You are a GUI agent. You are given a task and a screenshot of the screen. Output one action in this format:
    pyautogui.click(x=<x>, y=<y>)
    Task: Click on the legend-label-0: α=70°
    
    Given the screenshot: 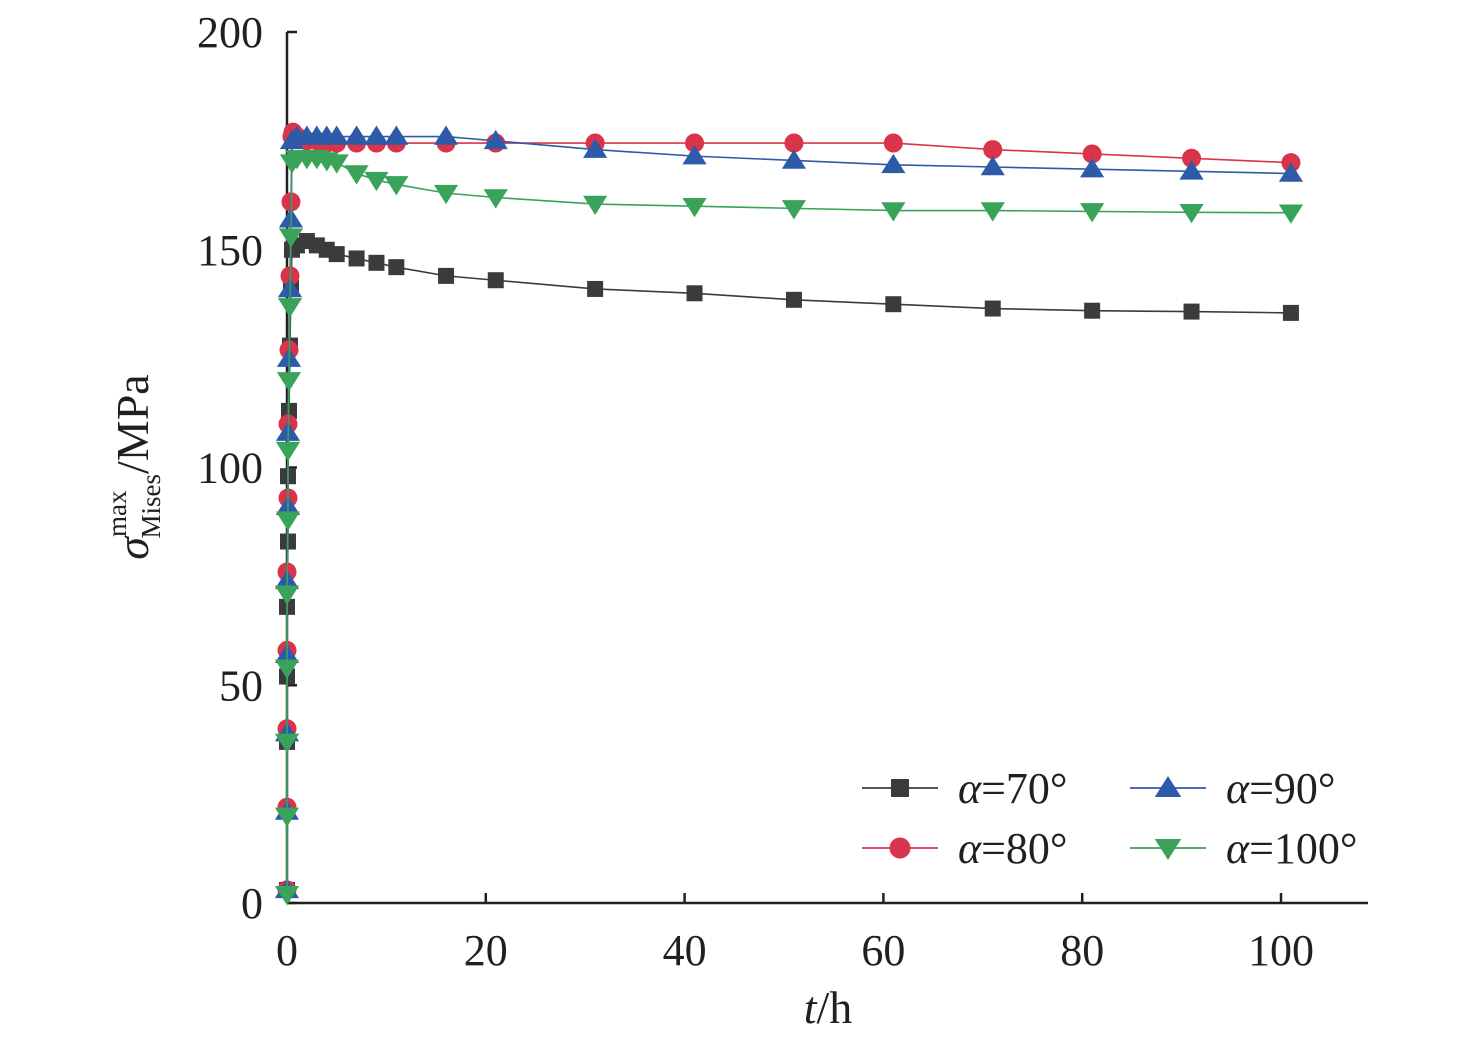 What is the action you would take?
    pyautogui.click(x=1013, y=788)
    